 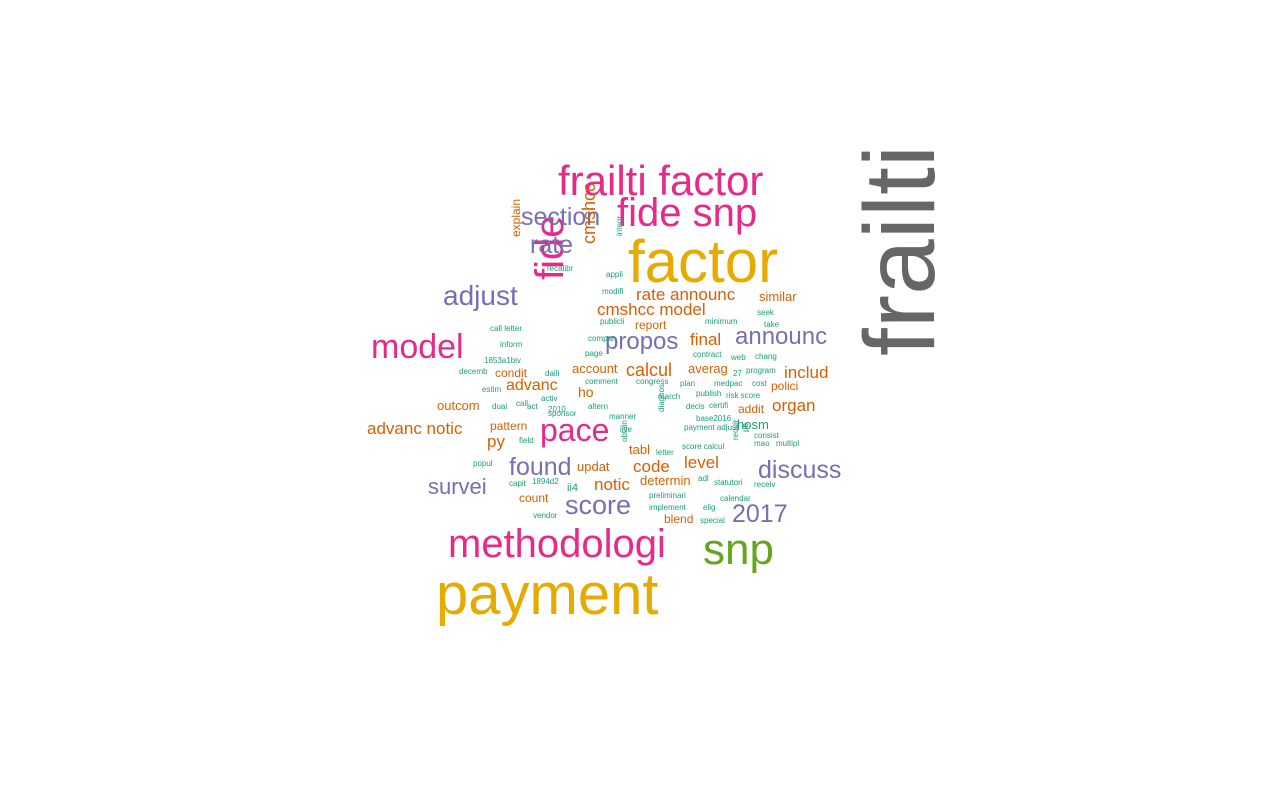 What do you see at coordinates (735, 429) in the screenshot?
I see `cloud-word: requir` at bounding box center [735, 429].